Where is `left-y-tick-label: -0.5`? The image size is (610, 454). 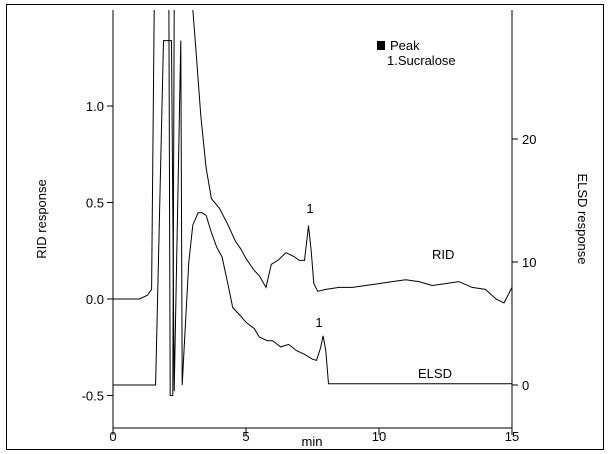 left-y-tick-label: -0.5 is located at coordinates (93, 396).